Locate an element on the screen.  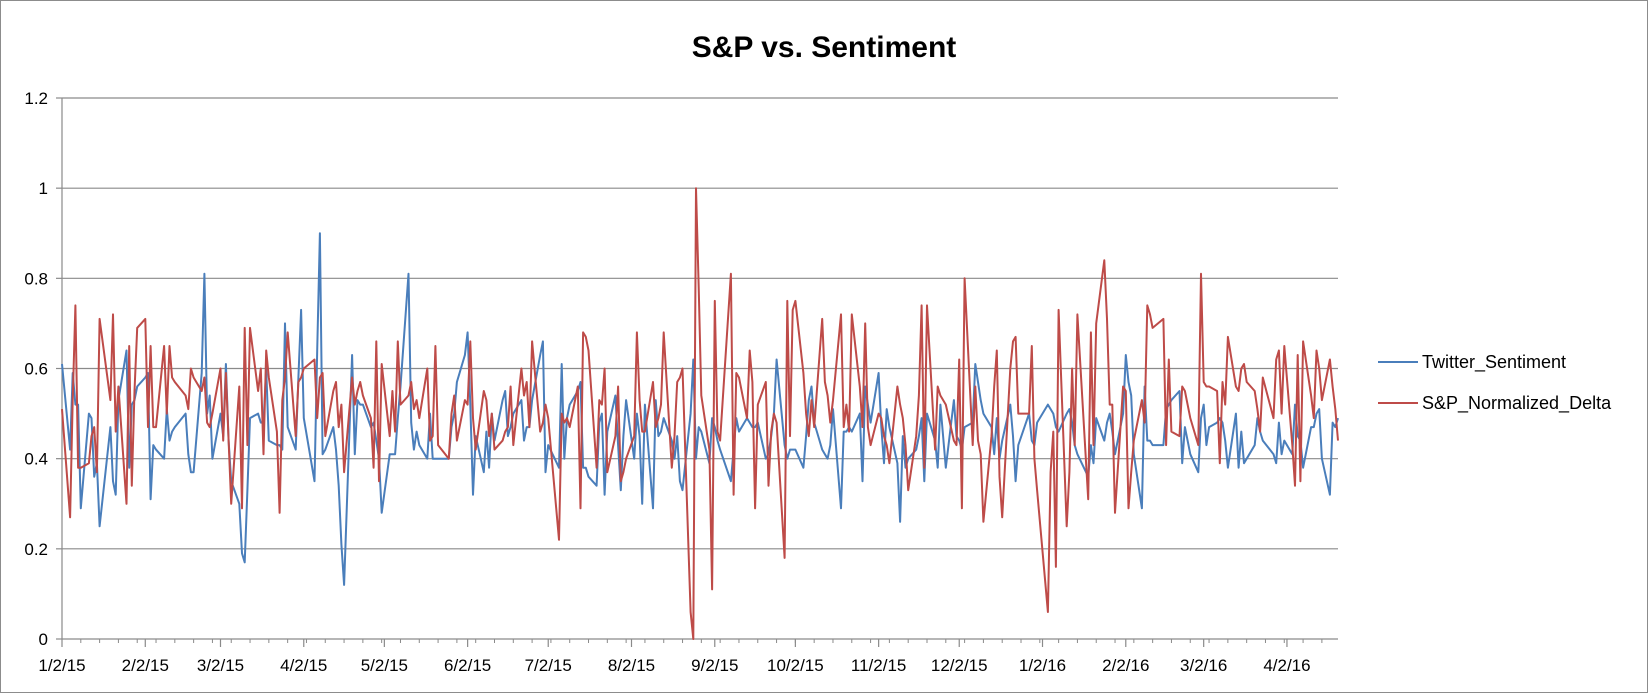
y-tick-label: 0.2 is located at coordinates (36, 549).